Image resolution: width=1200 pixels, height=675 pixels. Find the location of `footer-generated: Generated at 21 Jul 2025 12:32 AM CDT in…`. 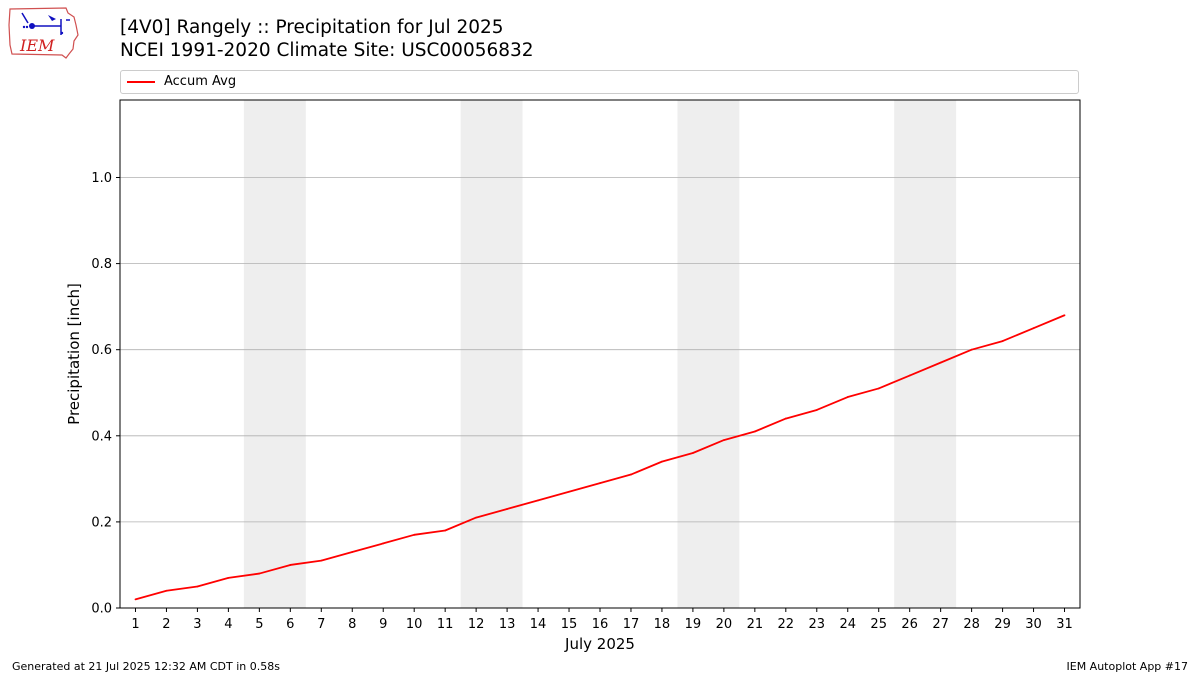

footer-generated: Generated at 21 Jul 2025 12:32 AM CDT in… is located at coordinates (146, 666).